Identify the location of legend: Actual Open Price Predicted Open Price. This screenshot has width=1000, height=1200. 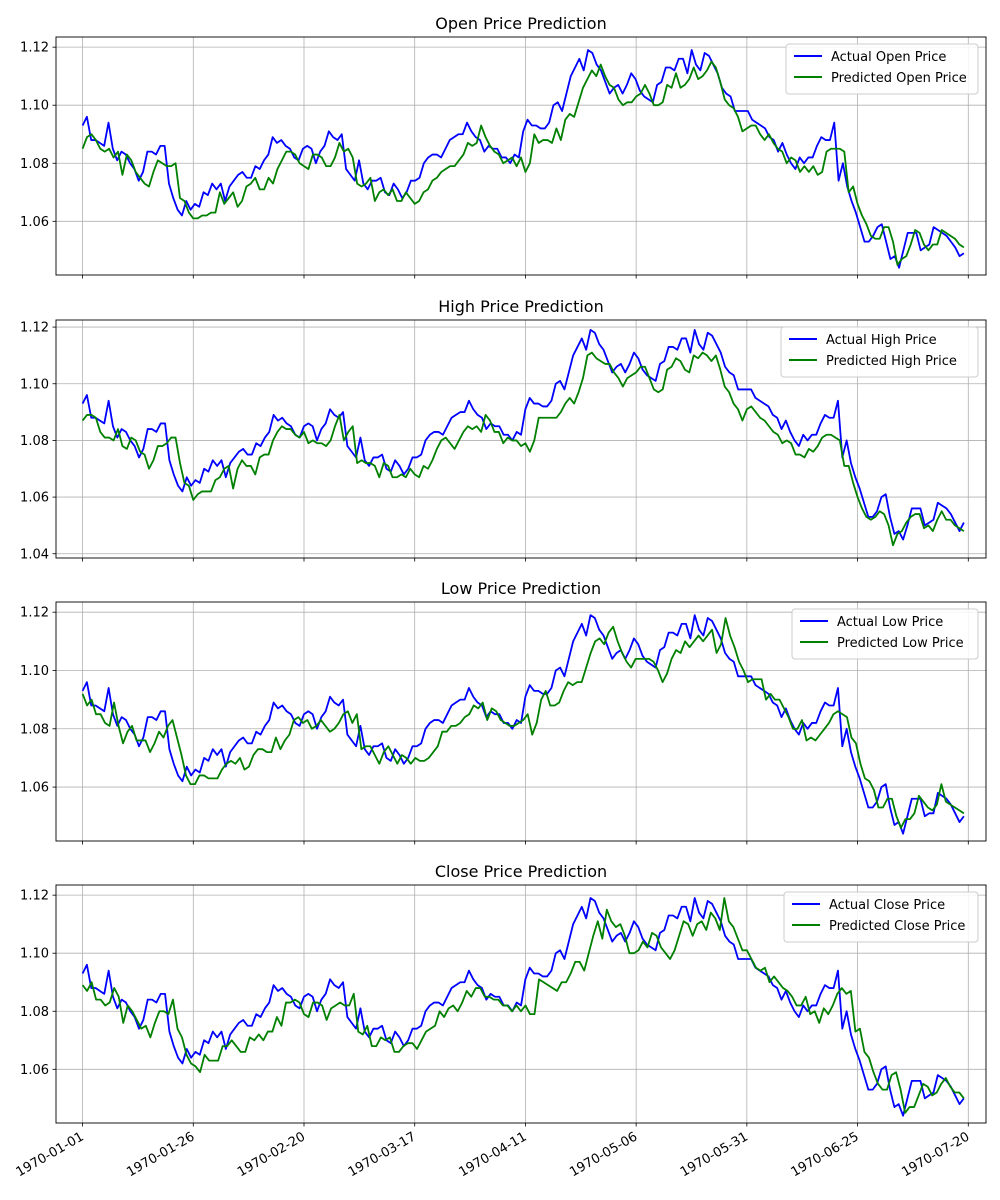
(882, 69).